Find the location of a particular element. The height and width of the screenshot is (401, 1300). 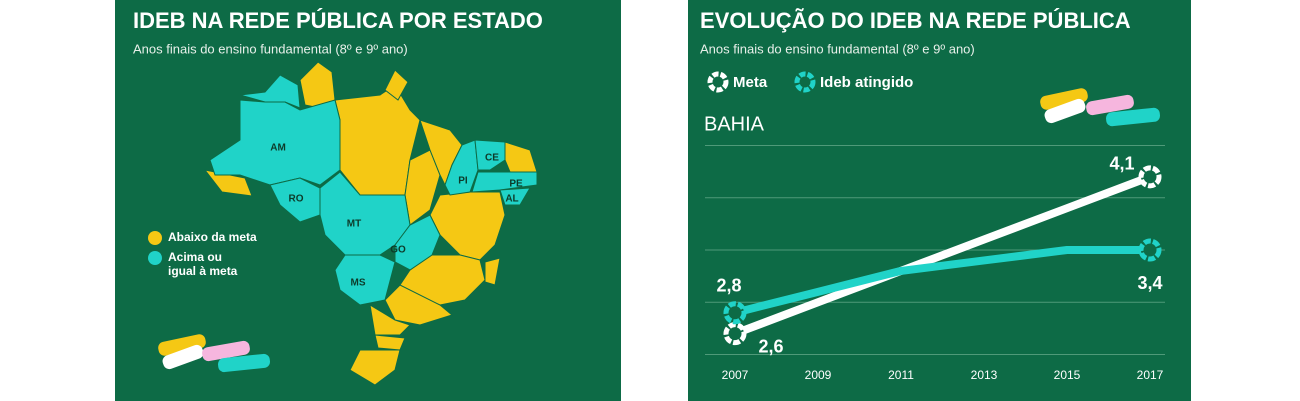

x-tick-label: 2009 is located at coordinates (818, 375).